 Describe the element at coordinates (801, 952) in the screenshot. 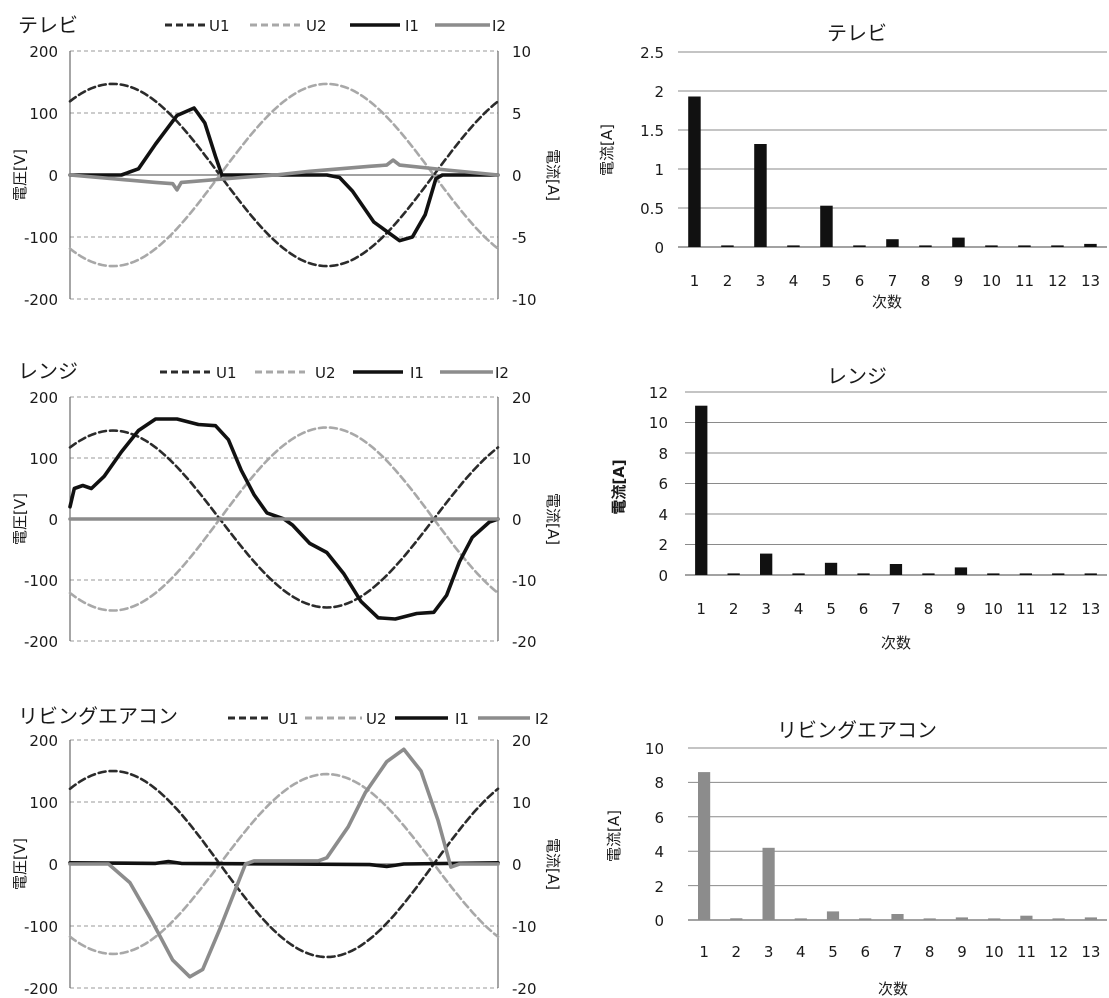

I see `category-label: 4` at that location.